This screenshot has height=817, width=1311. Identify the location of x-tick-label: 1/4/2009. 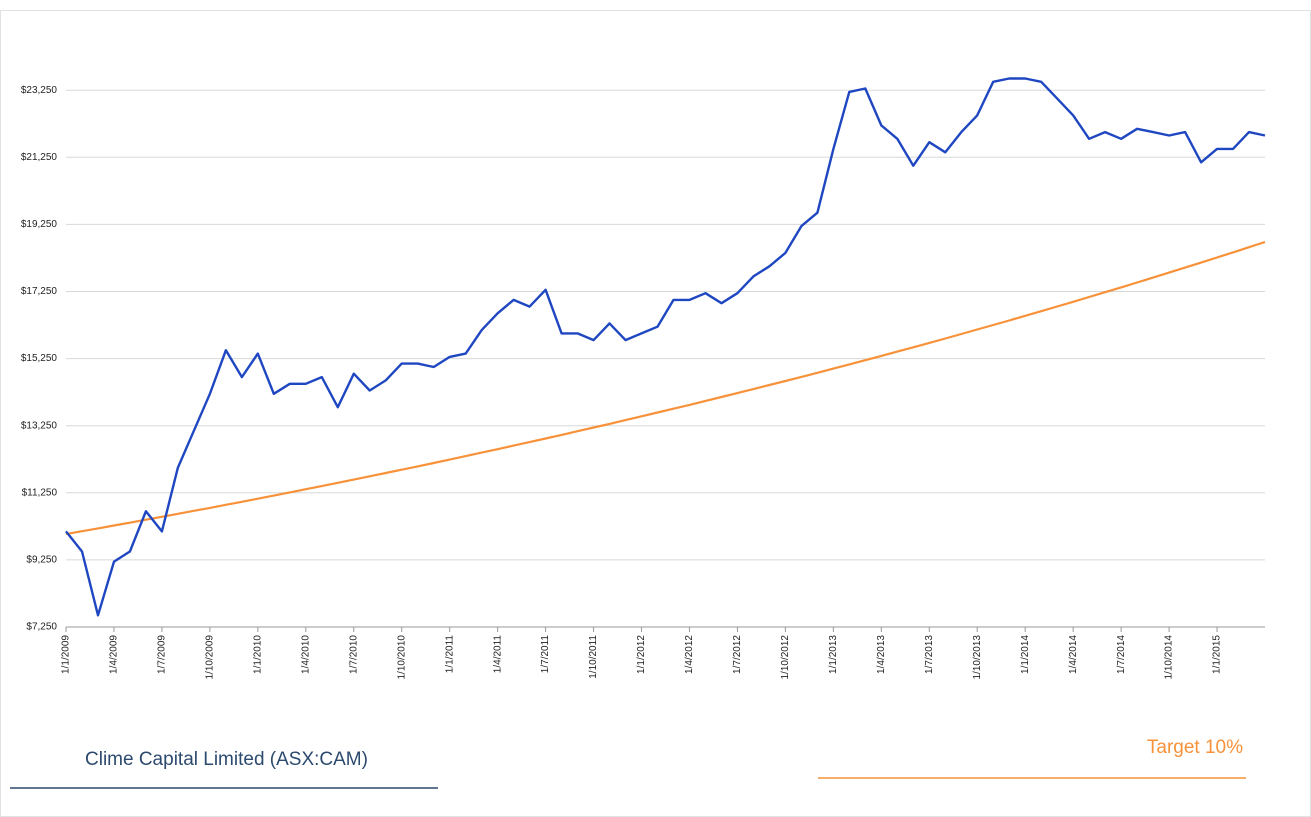
(114, 654).